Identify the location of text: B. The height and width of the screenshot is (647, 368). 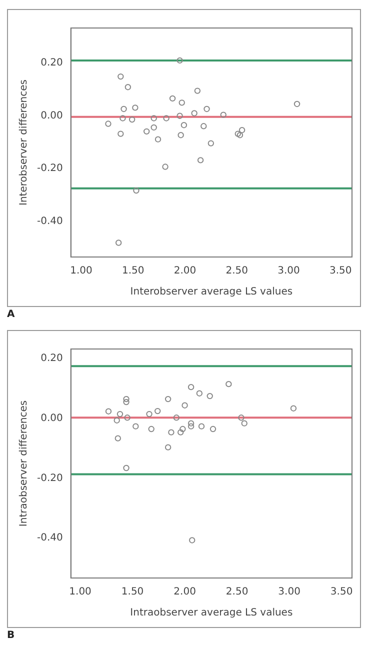
(11, 636).